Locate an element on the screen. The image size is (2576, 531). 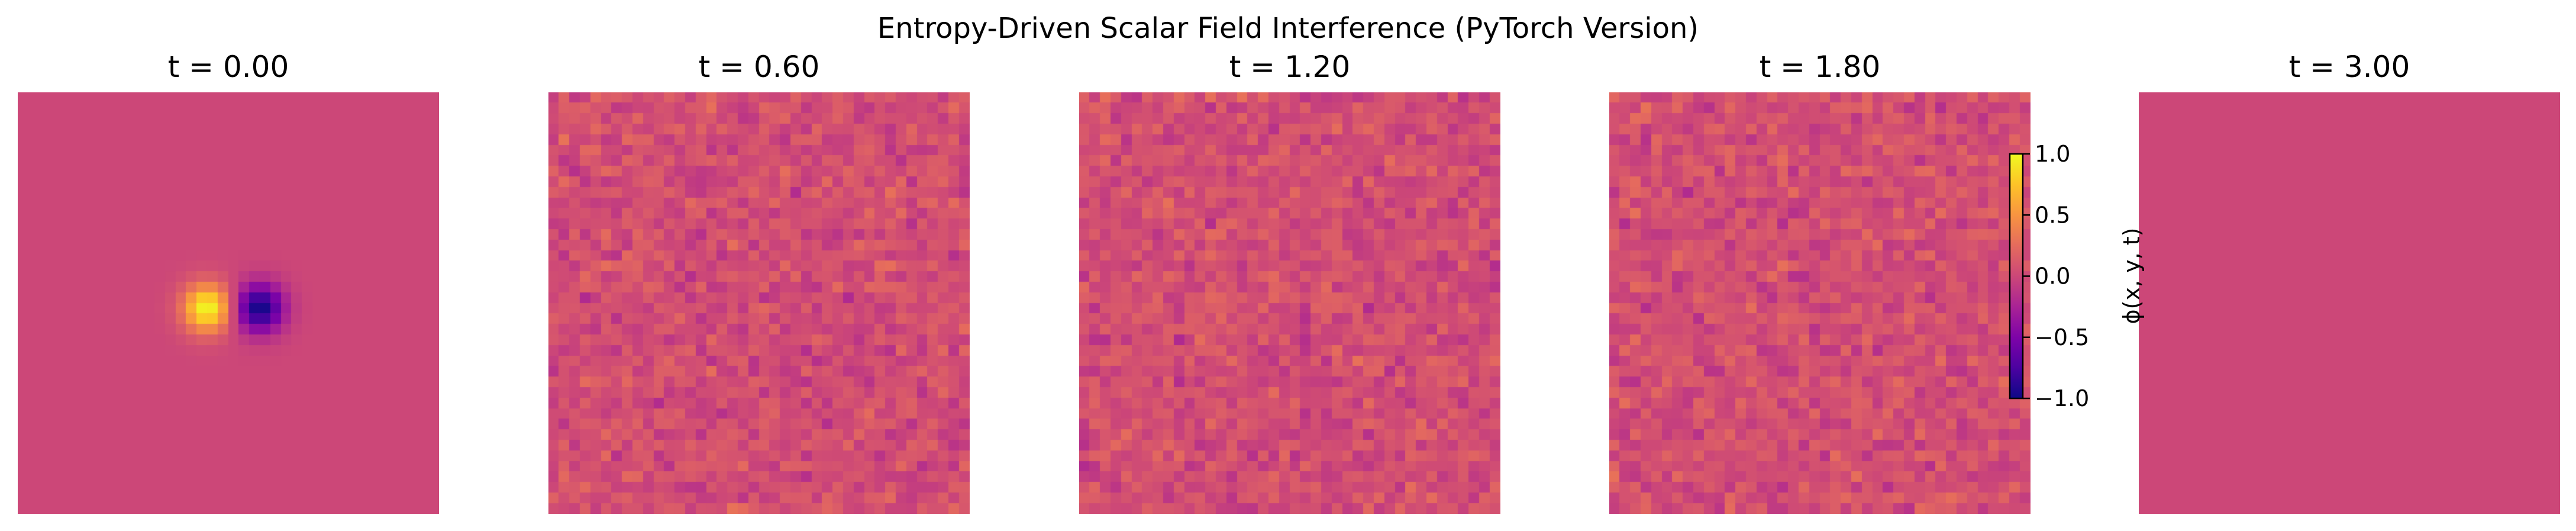
panel-title: t = 0.00 is located at coordinates (228, 67).